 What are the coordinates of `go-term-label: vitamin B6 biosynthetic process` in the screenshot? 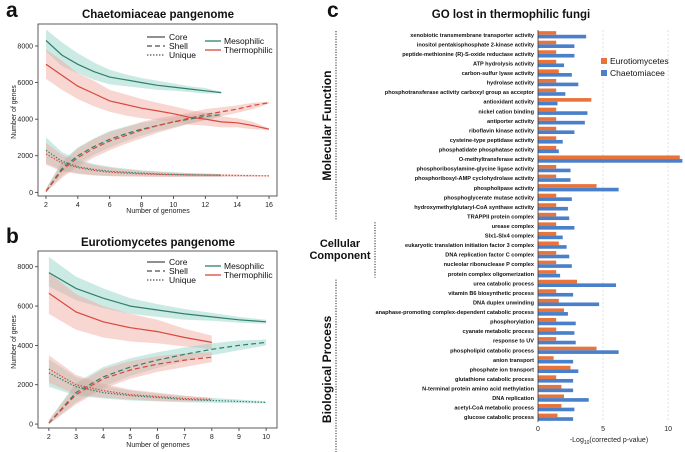 It's located at (491, 294).